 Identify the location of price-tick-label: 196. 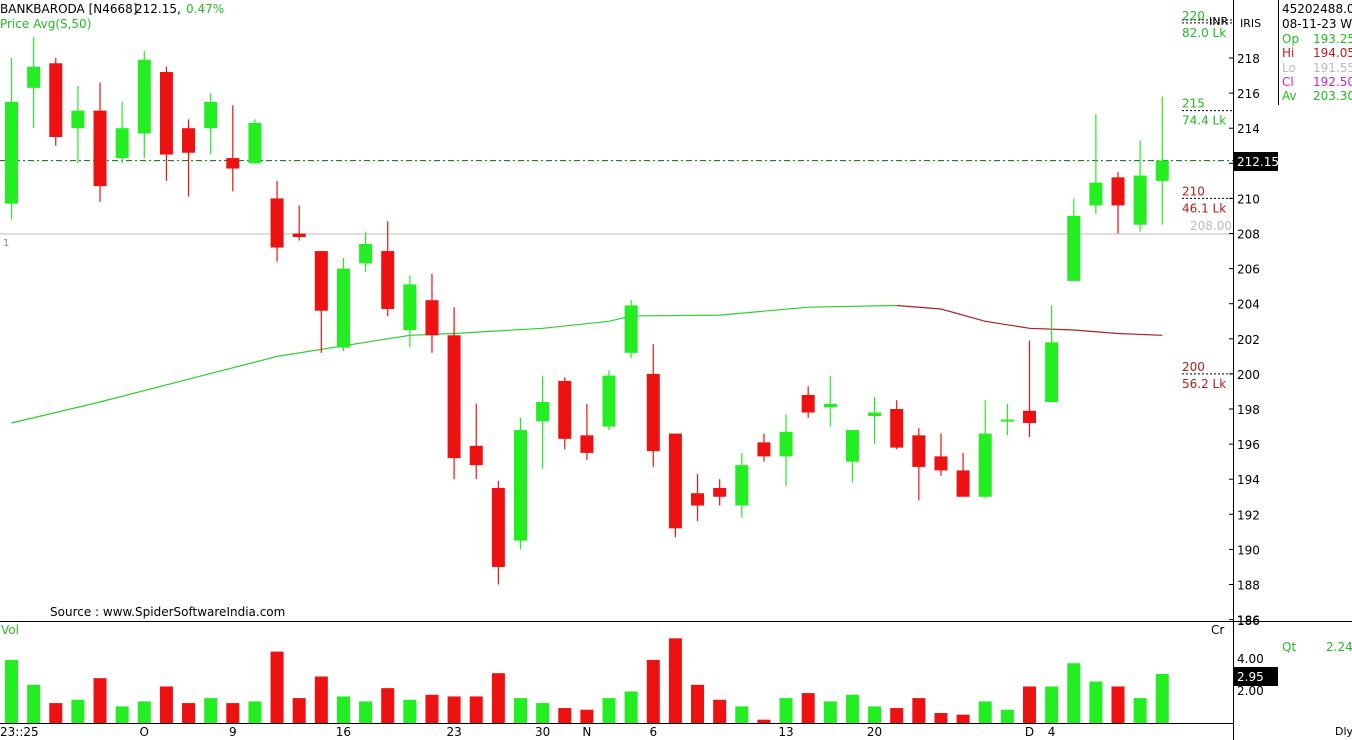
(1248, 445).